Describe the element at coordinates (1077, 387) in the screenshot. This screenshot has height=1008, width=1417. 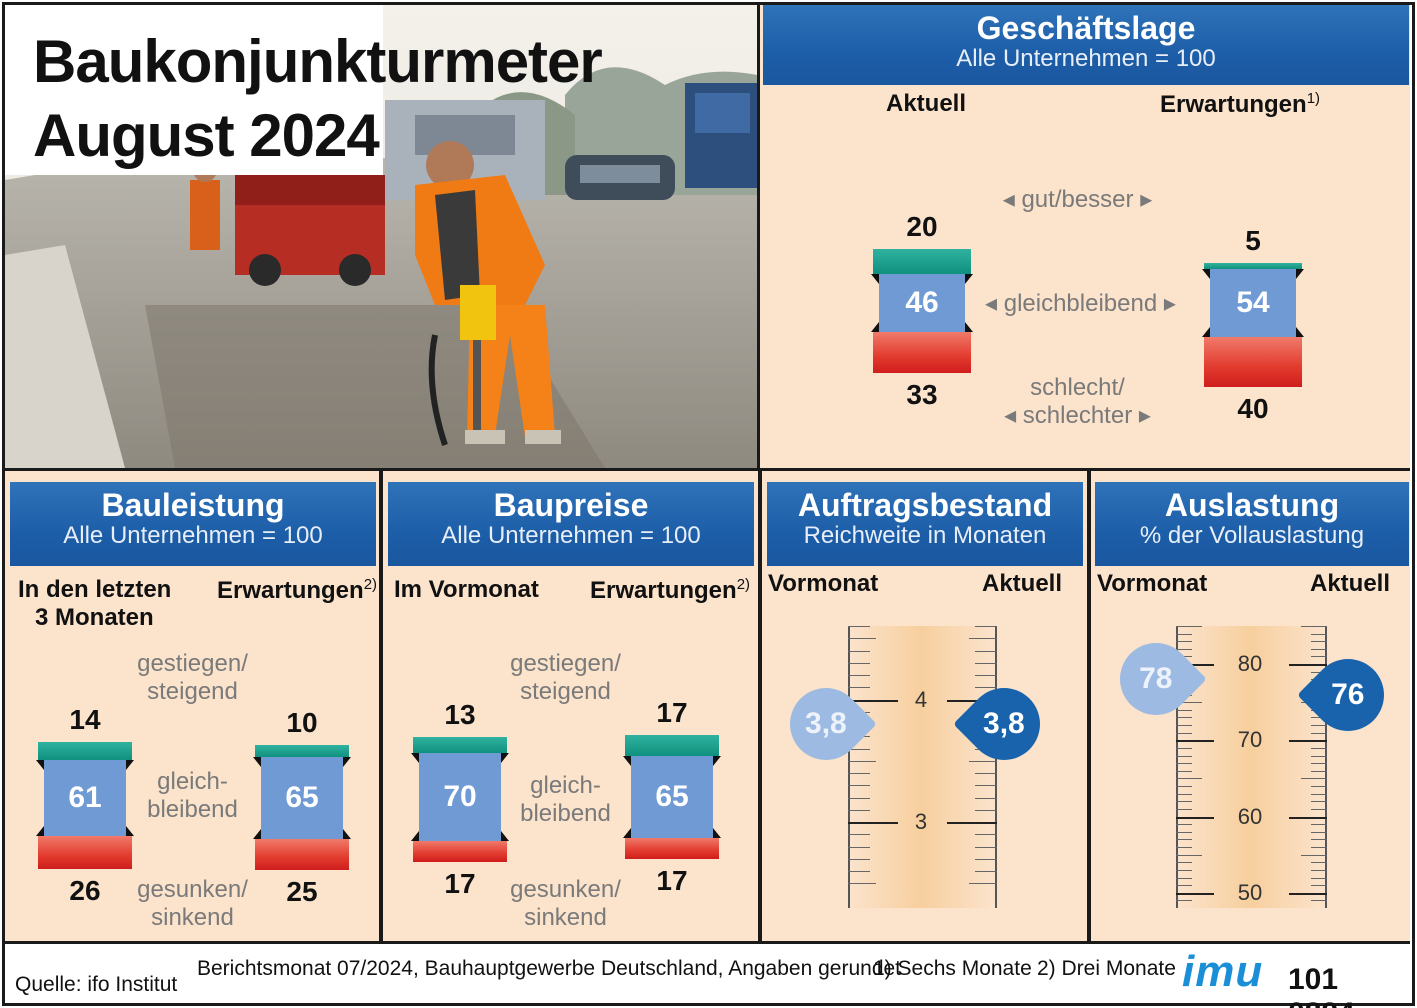
I see `cat-schlecht-line1: schlecht/` at that location.